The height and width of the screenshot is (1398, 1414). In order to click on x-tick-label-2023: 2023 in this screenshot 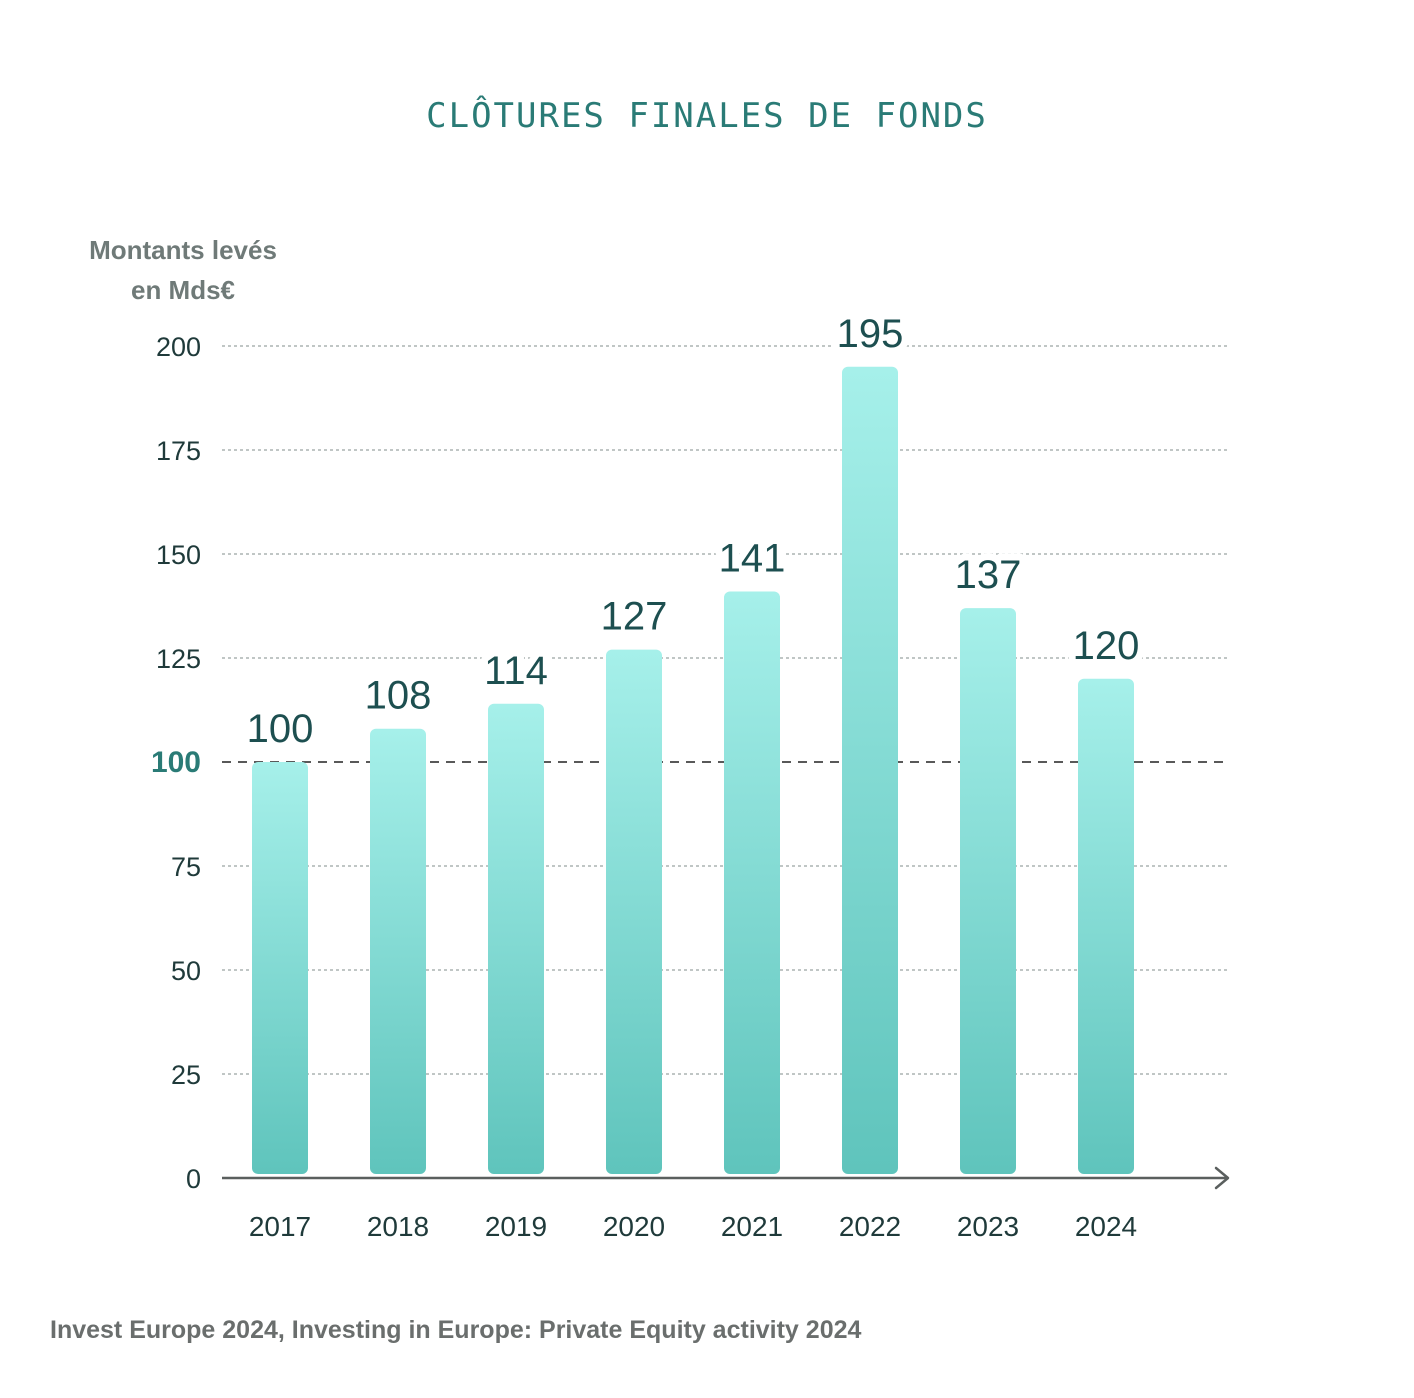, I will do `click(988, 1226)`.